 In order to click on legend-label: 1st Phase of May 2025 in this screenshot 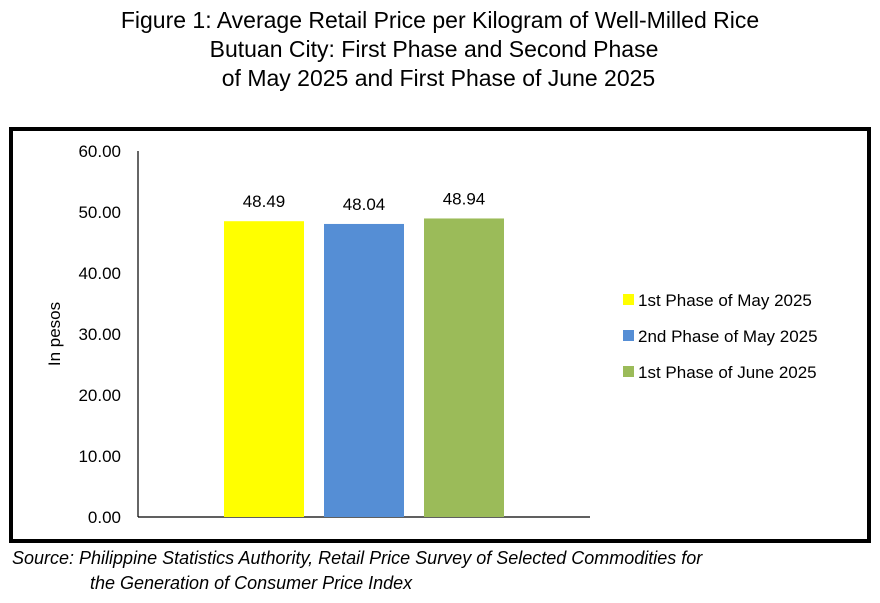, I will do `click(725, 300)`.